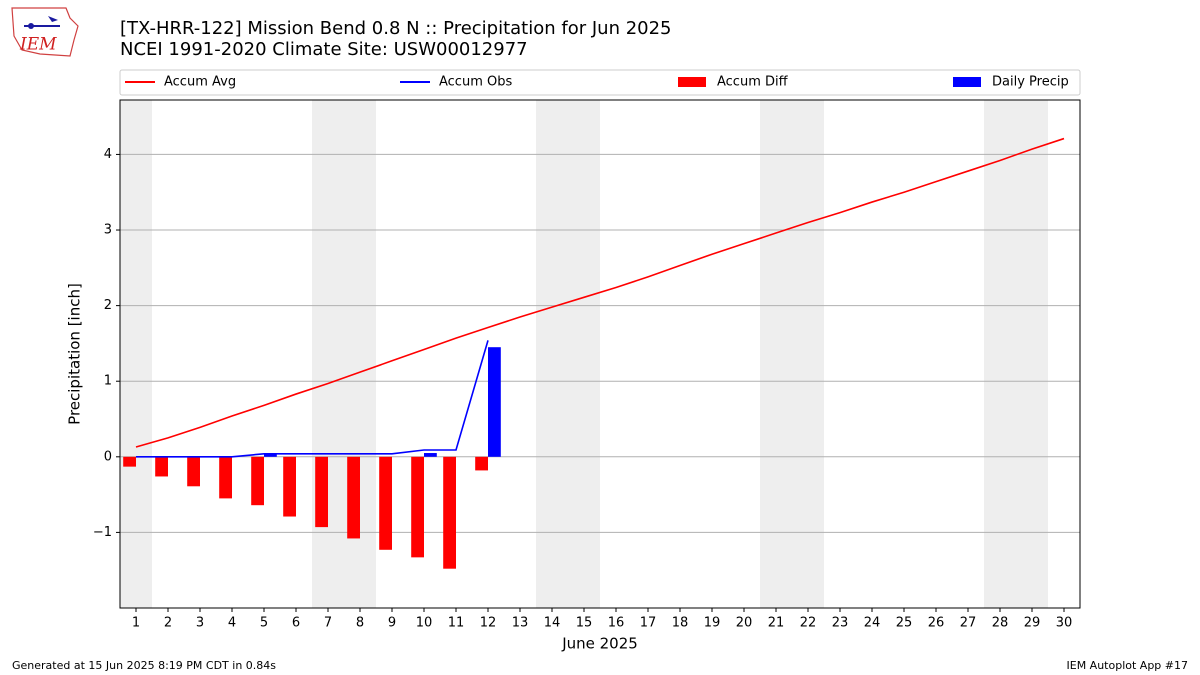 This screenshot has width=1200, height=675. Describe the element at coordinates (904, 623) in the screenshot. I see `x-tick-label: 25` at that location.